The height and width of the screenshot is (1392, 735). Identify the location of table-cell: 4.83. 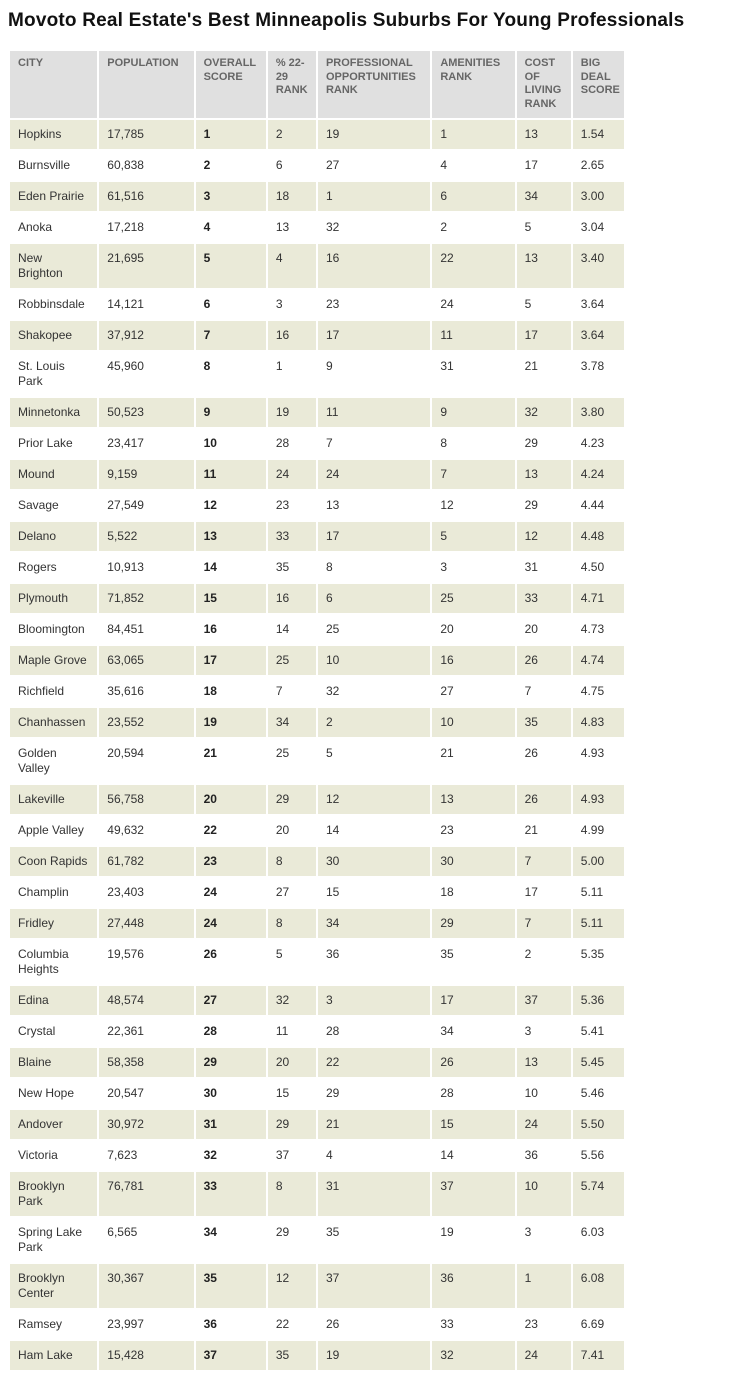
(598, 722).